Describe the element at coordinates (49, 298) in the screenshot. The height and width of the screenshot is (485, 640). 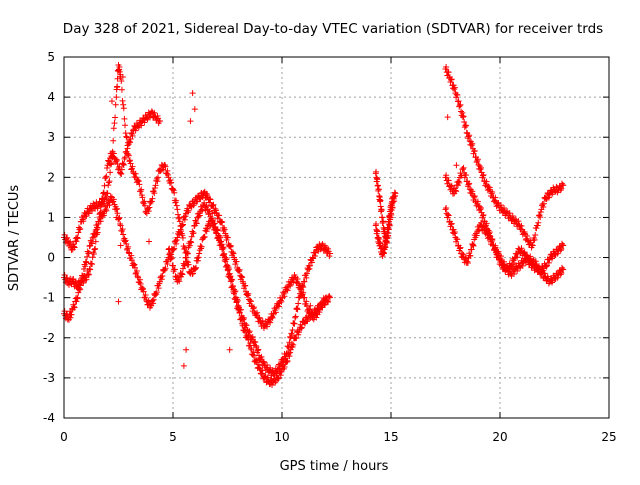
I see `y-tick-label: -1` at that location.